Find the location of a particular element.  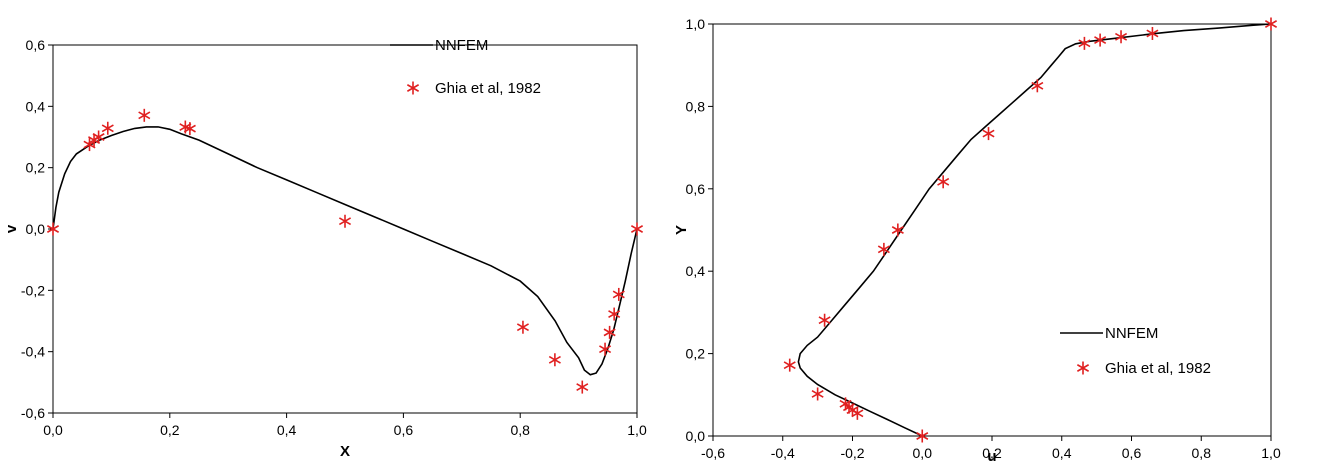

y-axis-label: Y is located at coordinates (681, 230).